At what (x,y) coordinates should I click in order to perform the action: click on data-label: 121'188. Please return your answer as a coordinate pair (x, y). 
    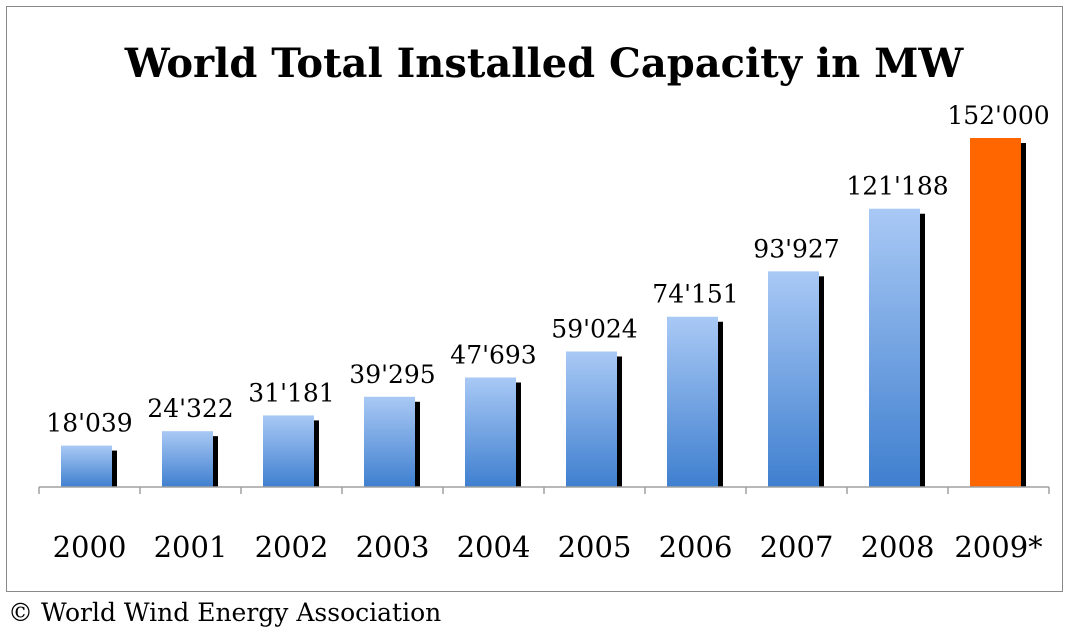
    Looking at the image, I should click on (897, 186).